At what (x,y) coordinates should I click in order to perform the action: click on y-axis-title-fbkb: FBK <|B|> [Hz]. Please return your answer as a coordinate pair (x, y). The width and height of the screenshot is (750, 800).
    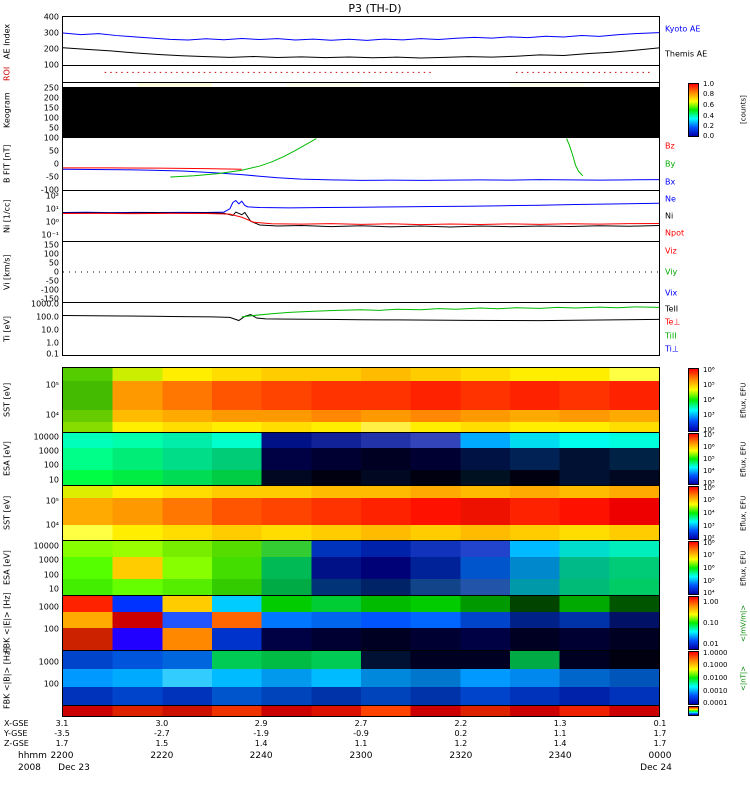
    Looking at the image, I should click on (7, 678).